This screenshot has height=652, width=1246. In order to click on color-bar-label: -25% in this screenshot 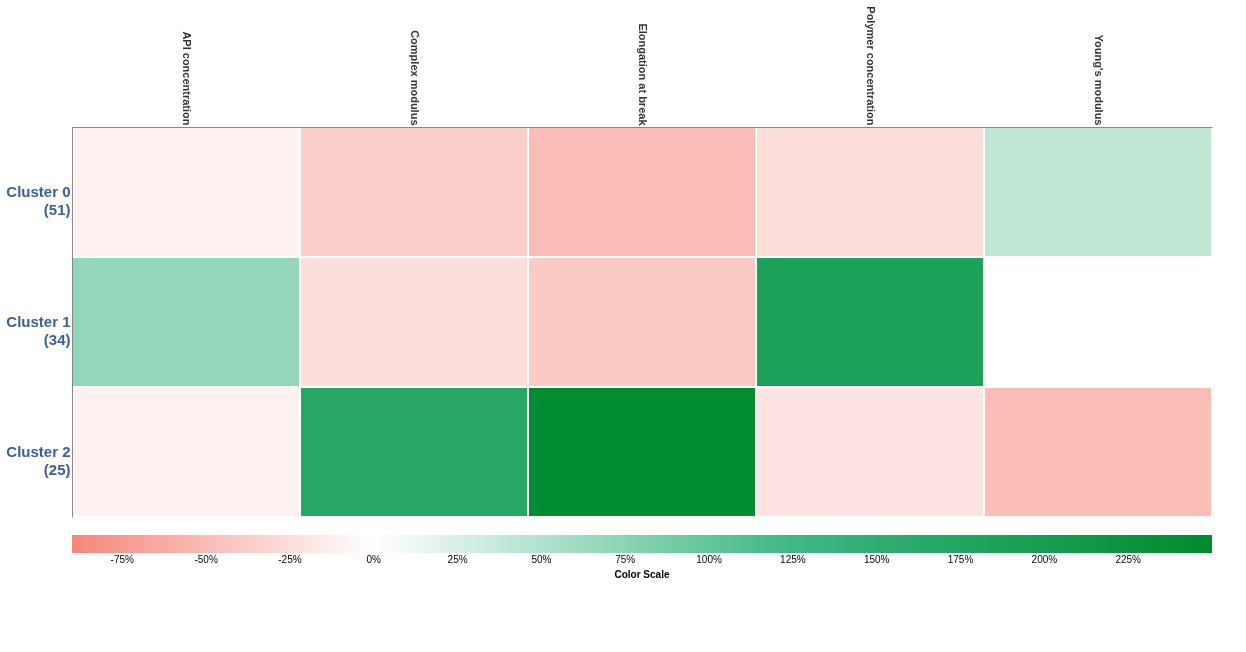, I will do `click(290, 559)`.